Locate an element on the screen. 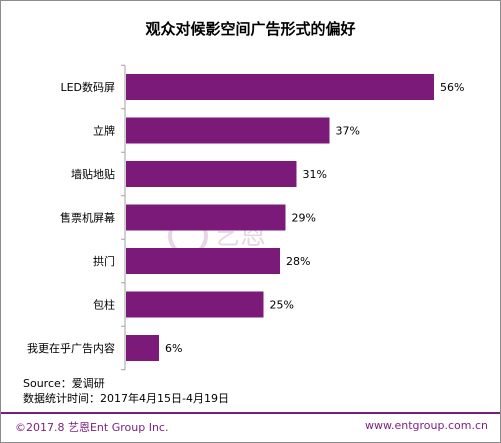 The image size is (501, 443). footer-divider is located at coordinates (250, 413).